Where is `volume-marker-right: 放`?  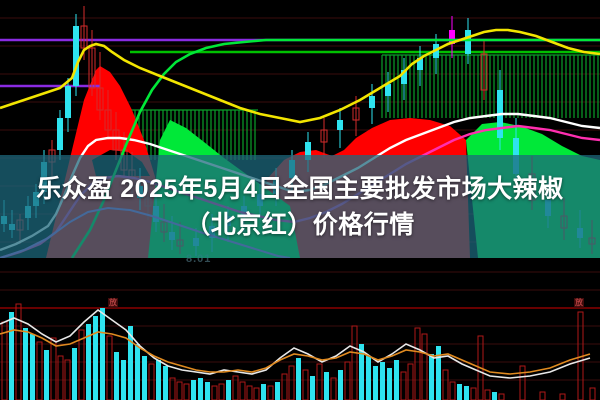 volume-marker-right: 放 is located at coordinates (579, 303).